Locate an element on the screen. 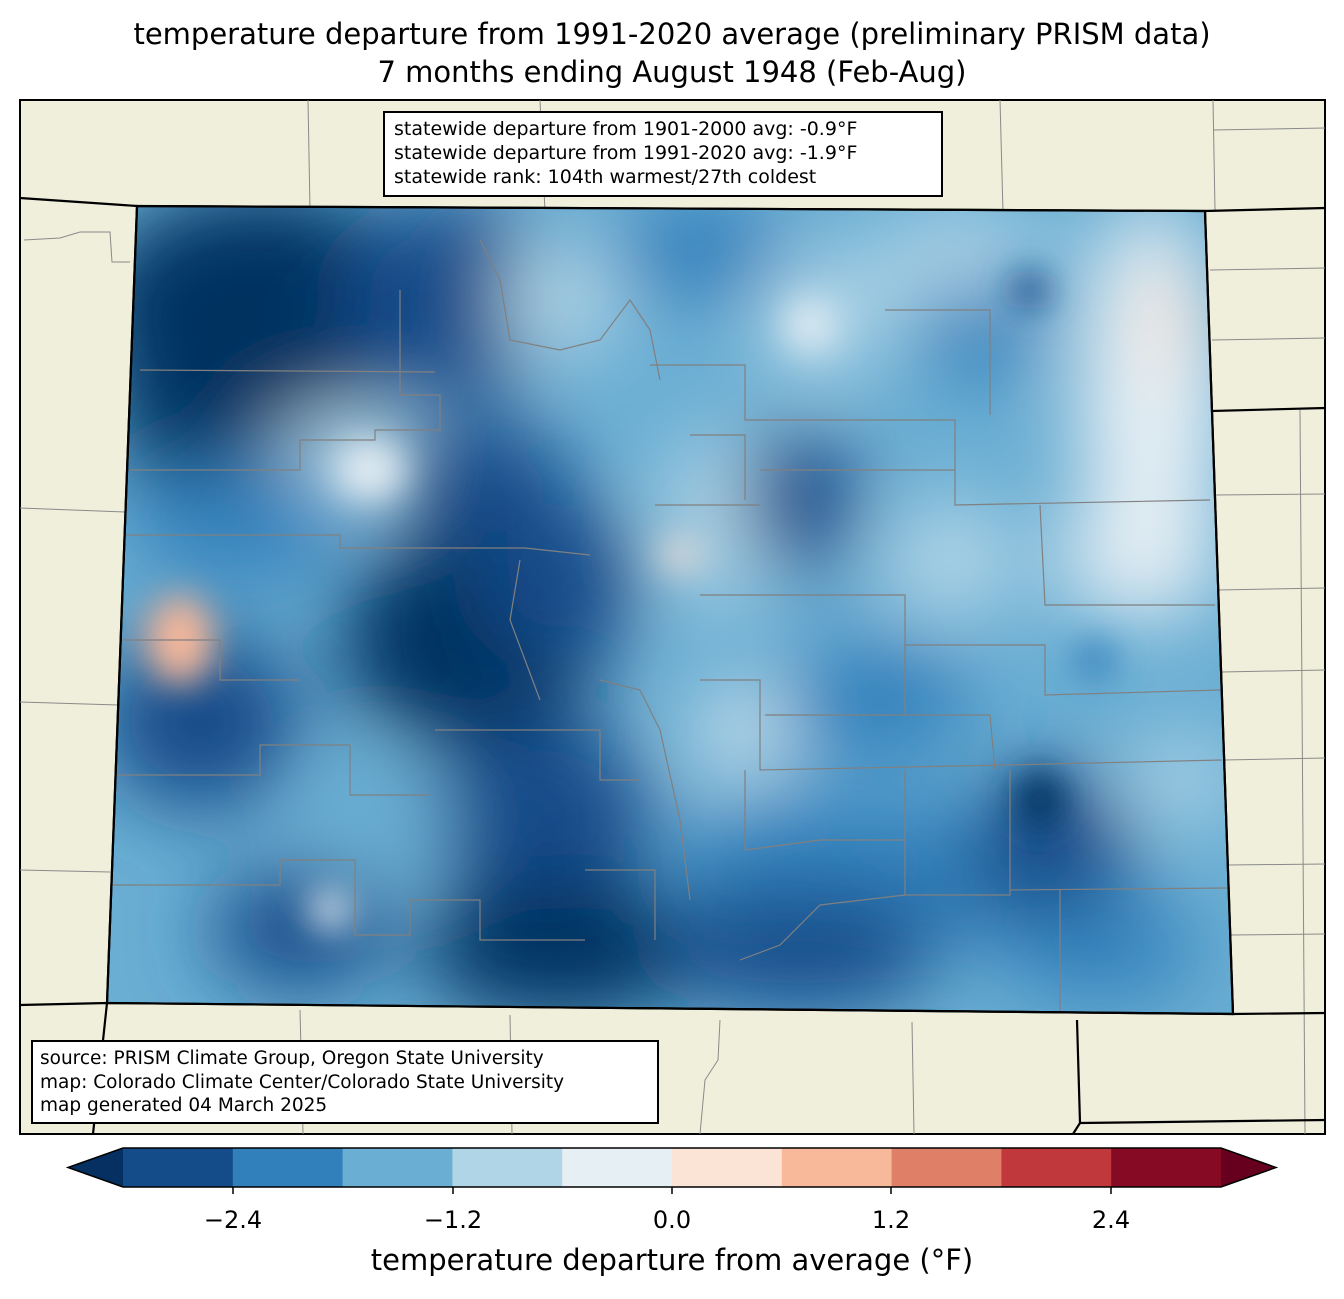  source-line-generated: map generated 04 March 2025 is located at coordinates (184, 1105).